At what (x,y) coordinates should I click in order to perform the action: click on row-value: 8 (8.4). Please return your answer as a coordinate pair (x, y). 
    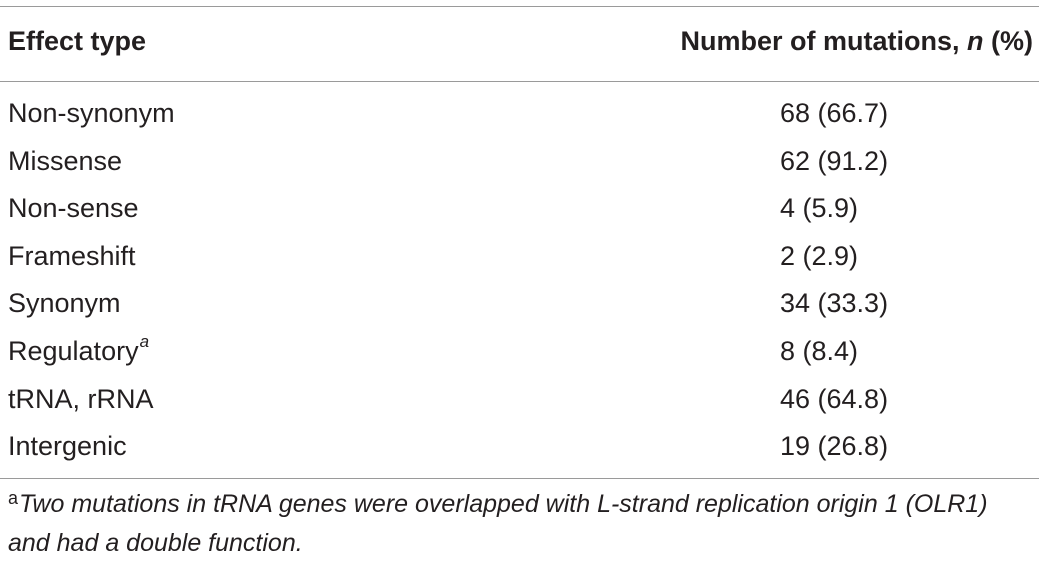
    Looking at the image, I should click on (819, 350).